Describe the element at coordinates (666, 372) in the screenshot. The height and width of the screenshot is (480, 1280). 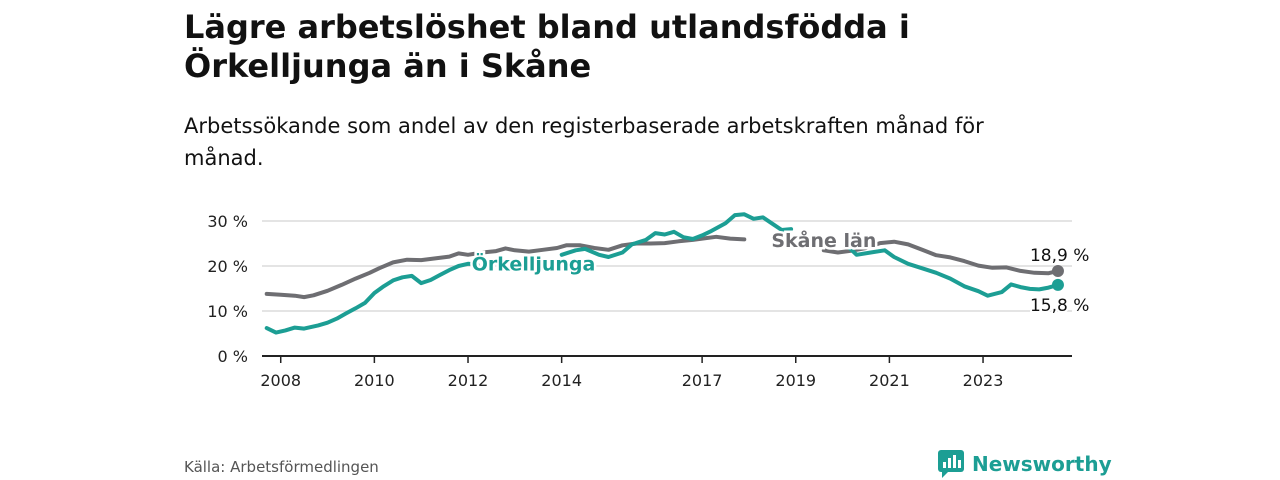
I see `x-axis: 2008 2010 2012 2014 2017 2019 2021 2023` at that location.